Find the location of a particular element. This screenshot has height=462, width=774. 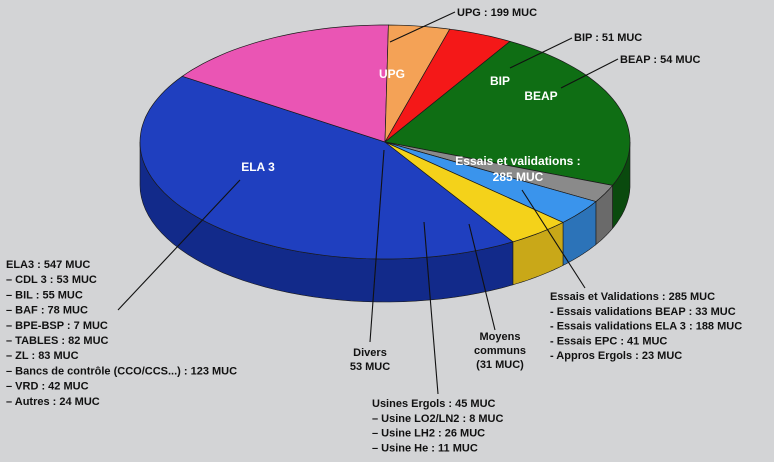

essais-breakdown-line-2: - Essais validations ELA 3 : 188 MUC is located at coordinates (646, 327).